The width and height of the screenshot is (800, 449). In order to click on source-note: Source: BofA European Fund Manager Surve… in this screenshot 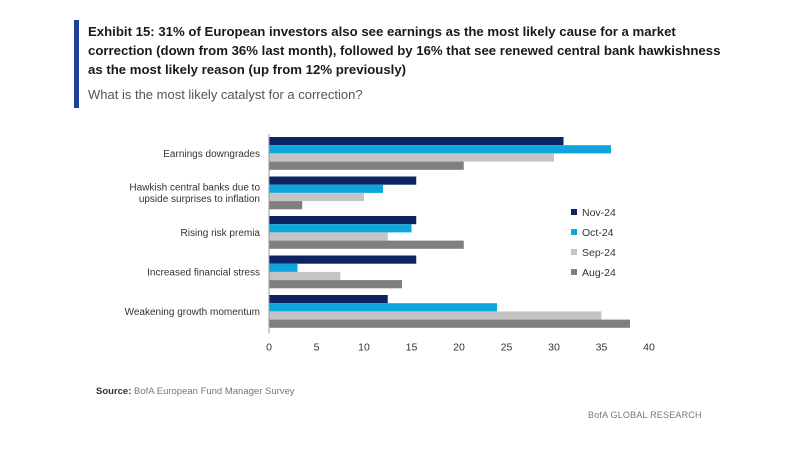, I will do `click(195, 391)`.